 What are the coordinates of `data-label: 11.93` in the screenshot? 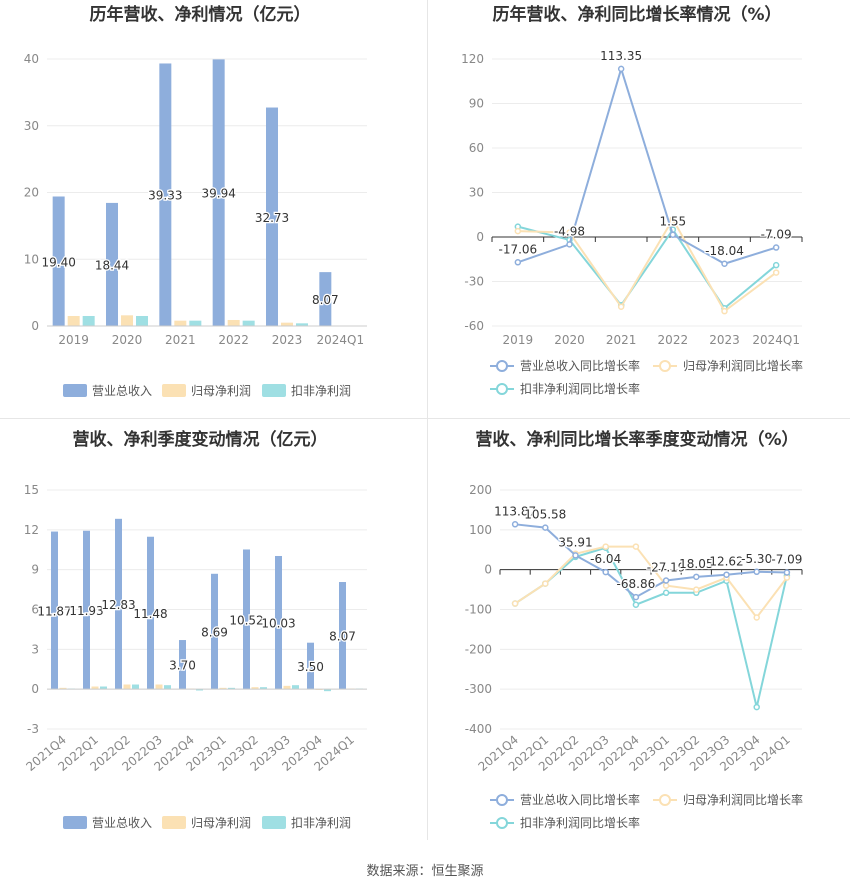 It's located at (86, 611).